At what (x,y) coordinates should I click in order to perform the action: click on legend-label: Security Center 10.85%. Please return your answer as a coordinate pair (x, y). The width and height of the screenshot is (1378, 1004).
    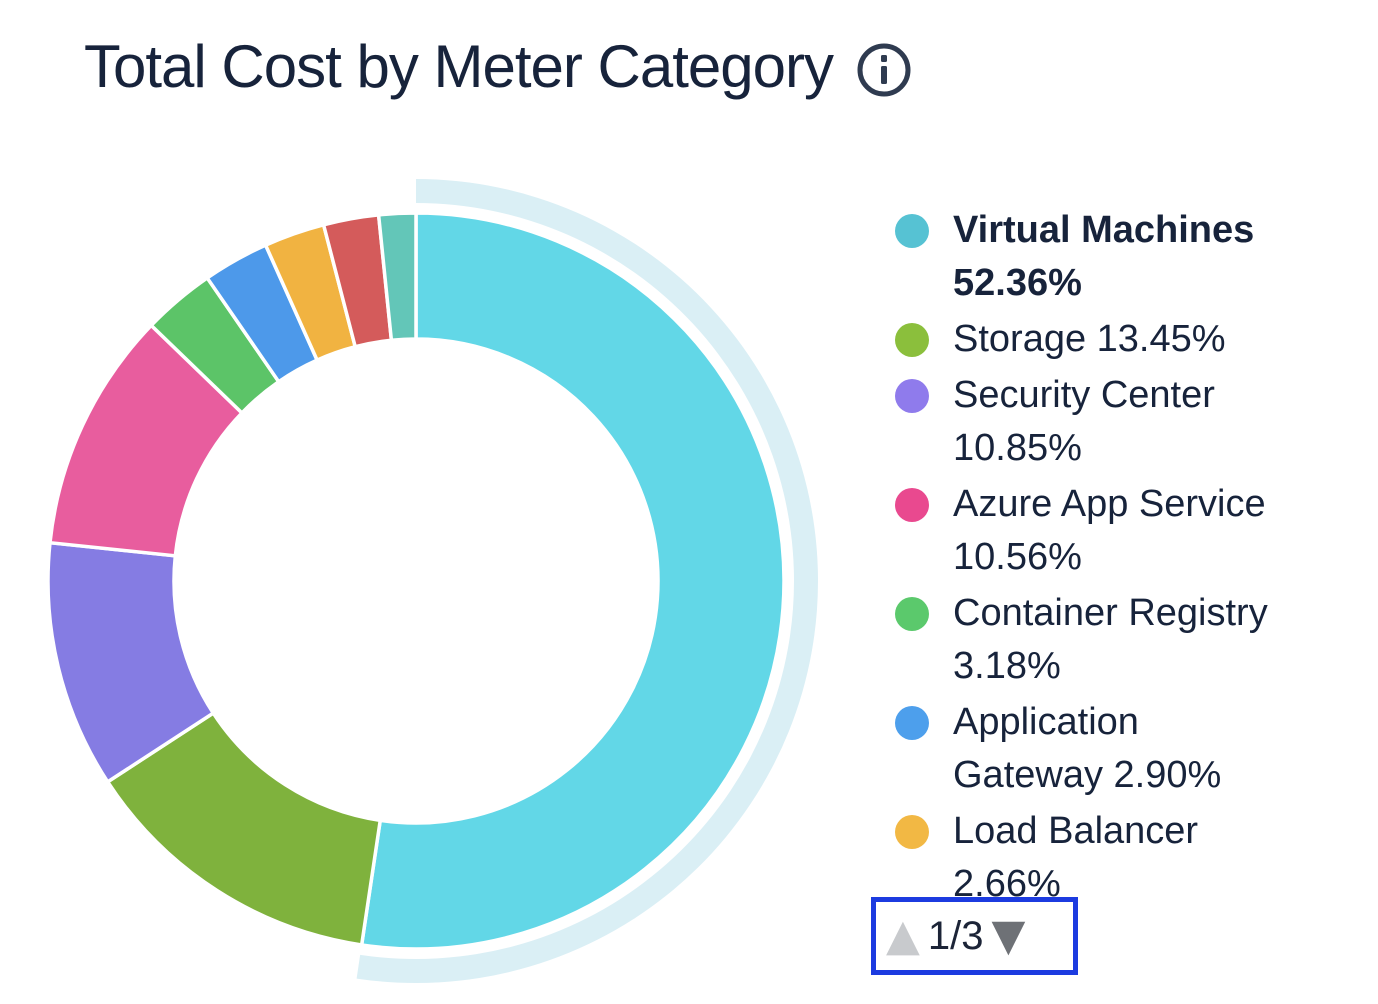
    Looking at the image, I should click on (1084, 421).